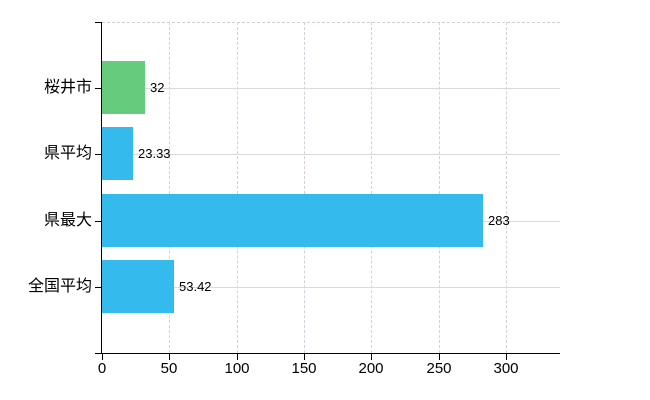 This screenshot has width=650, height=400. Describe the element at coordinates (59, 286) in the screenshot. I see `category-label: 全国平均` at that location.